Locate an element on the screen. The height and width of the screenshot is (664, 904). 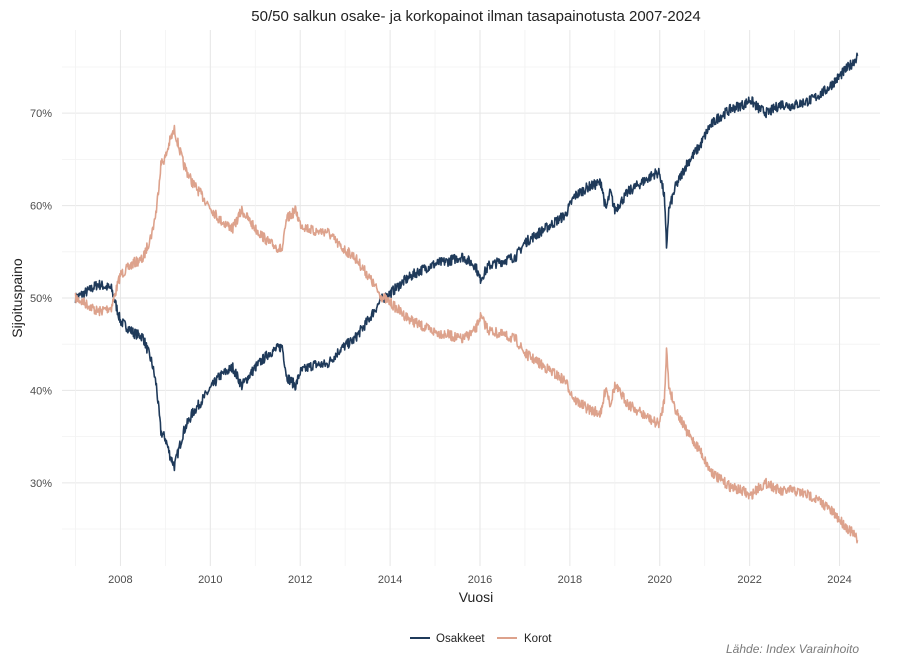
x-axis: 2008 2010 2012 2014 2016 2018 2020 2022 2024 is located at coordinates (480, 580).